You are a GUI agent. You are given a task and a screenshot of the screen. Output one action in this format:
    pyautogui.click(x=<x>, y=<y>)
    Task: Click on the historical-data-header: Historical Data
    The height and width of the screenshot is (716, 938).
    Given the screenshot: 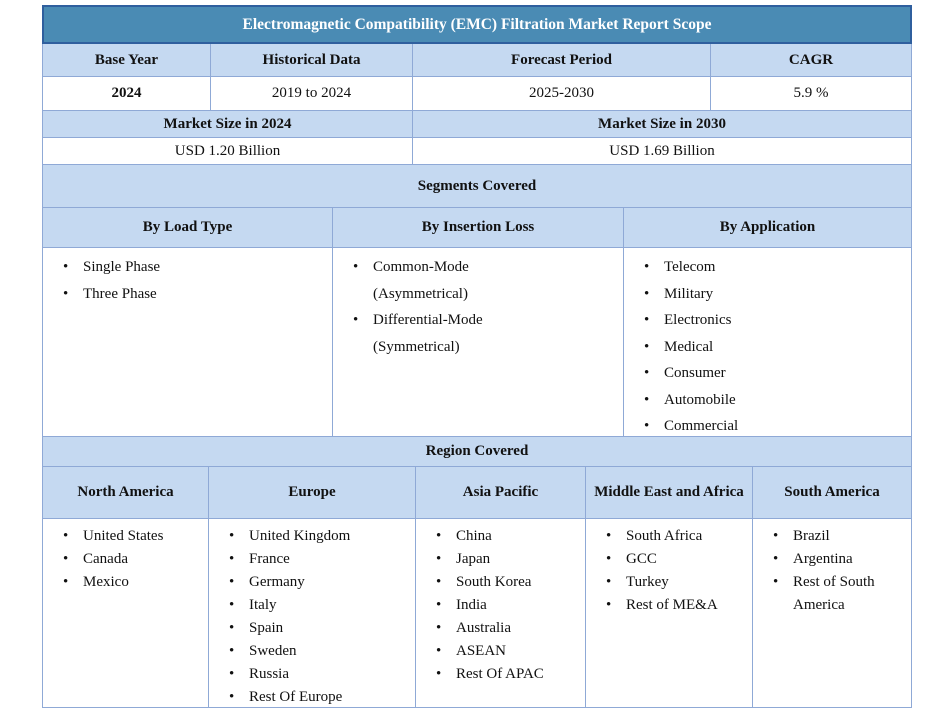 What is the action you would take?
    pyautogui.click(x=312, y=60)
    